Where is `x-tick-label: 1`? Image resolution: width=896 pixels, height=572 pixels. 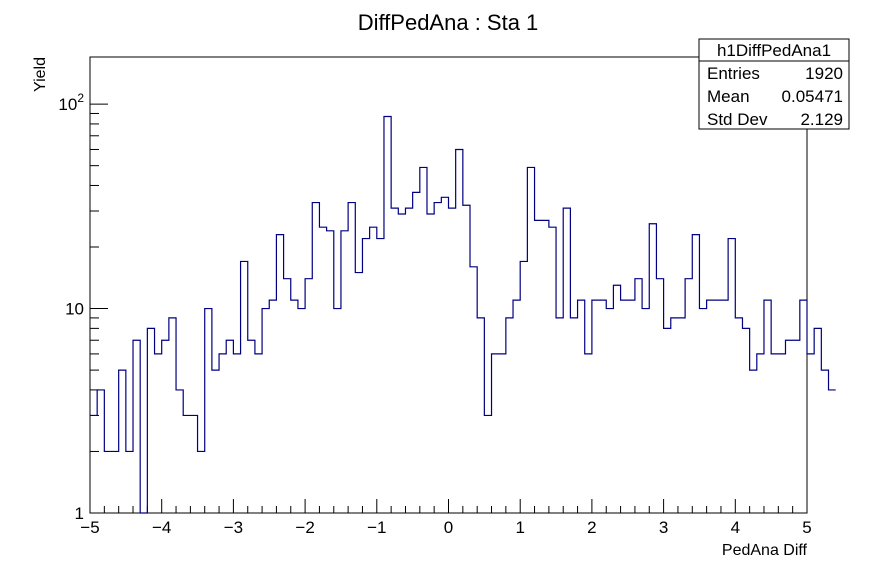
x-tick-label: 1 is located at coordinates (519, 527).